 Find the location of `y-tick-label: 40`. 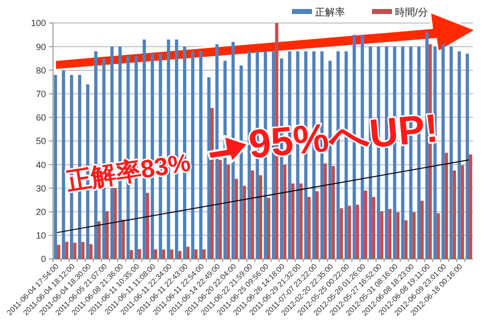

y-tick-label: 40 is located at coordinates (41, 165).